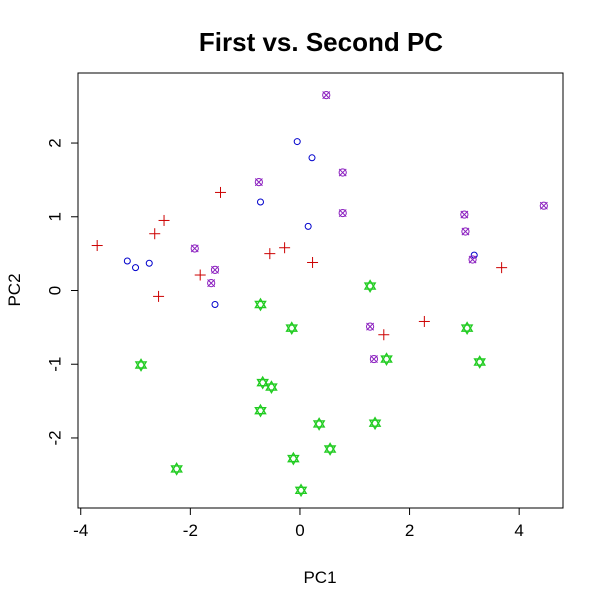 The width and height of the screenshot is (604, 604). What do you see at coordinates (518, 530) in the screenshot?
I see `x-tick-label: 4` at bounding box center [518, 530].